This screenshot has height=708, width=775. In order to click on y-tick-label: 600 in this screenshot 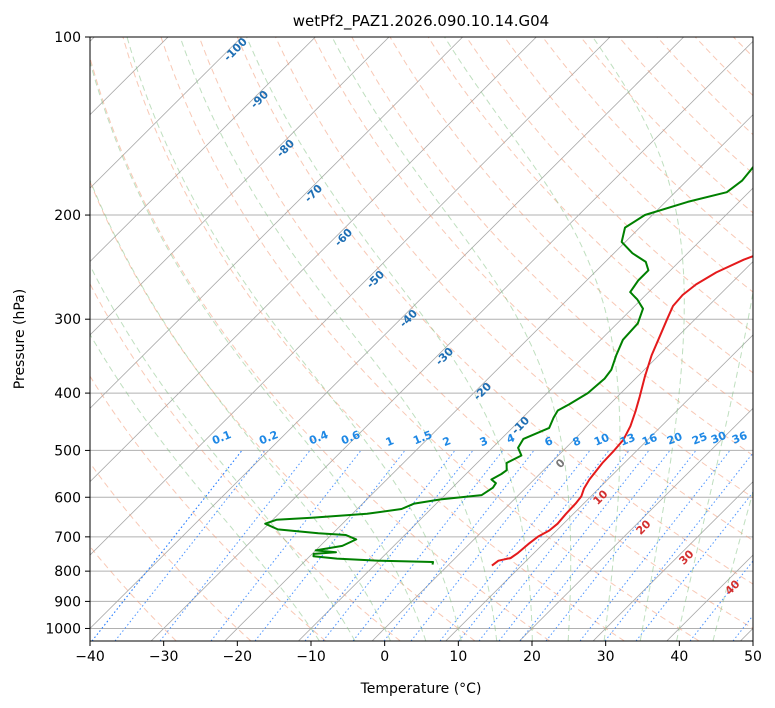, I will do `click(67, 498)`.